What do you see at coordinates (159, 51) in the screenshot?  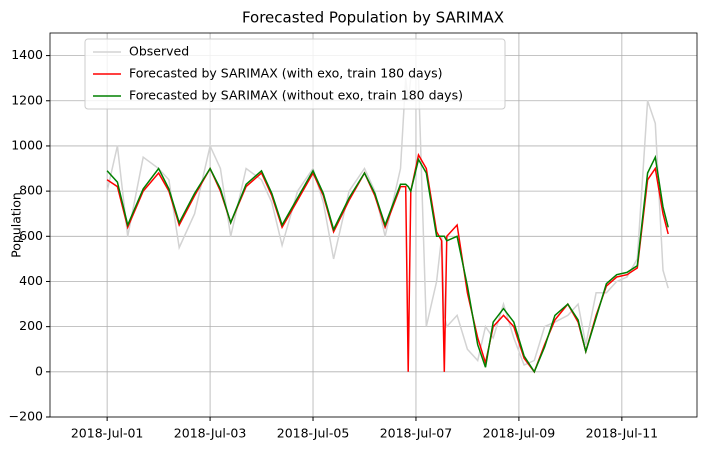 I see `legend-label: Observed` at bounding box center [159, 51].